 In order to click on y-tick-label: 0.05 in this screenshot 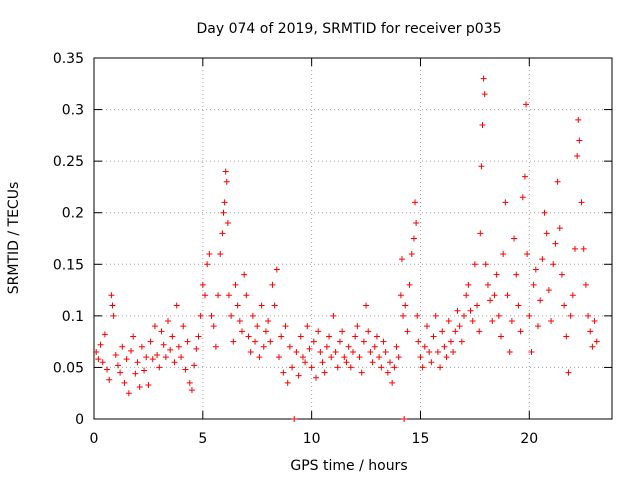, I will do `click(68, 368)`.